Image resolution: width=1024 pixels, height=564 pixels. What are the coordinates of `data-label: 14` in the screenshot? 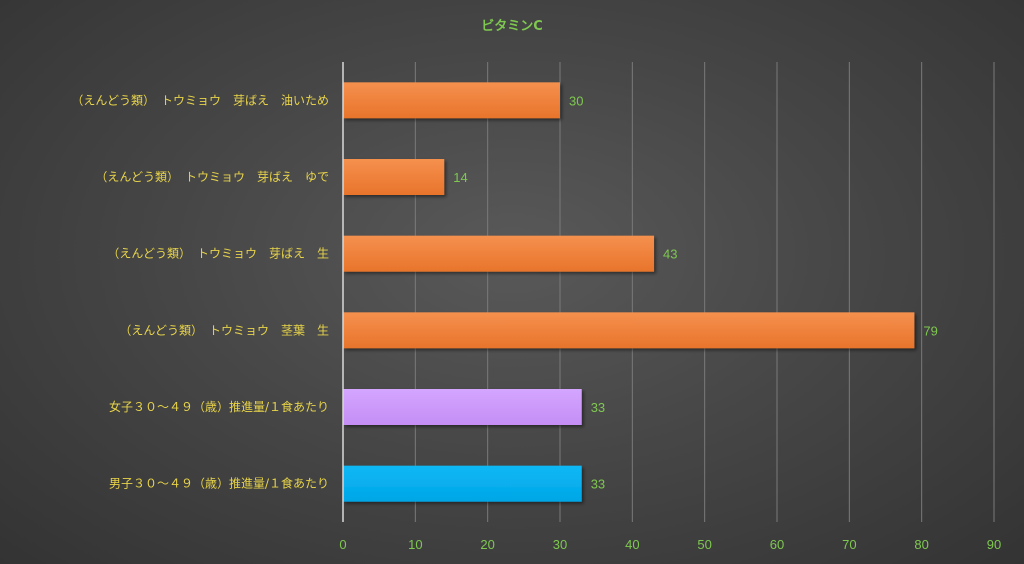 It's located at (460, 177).